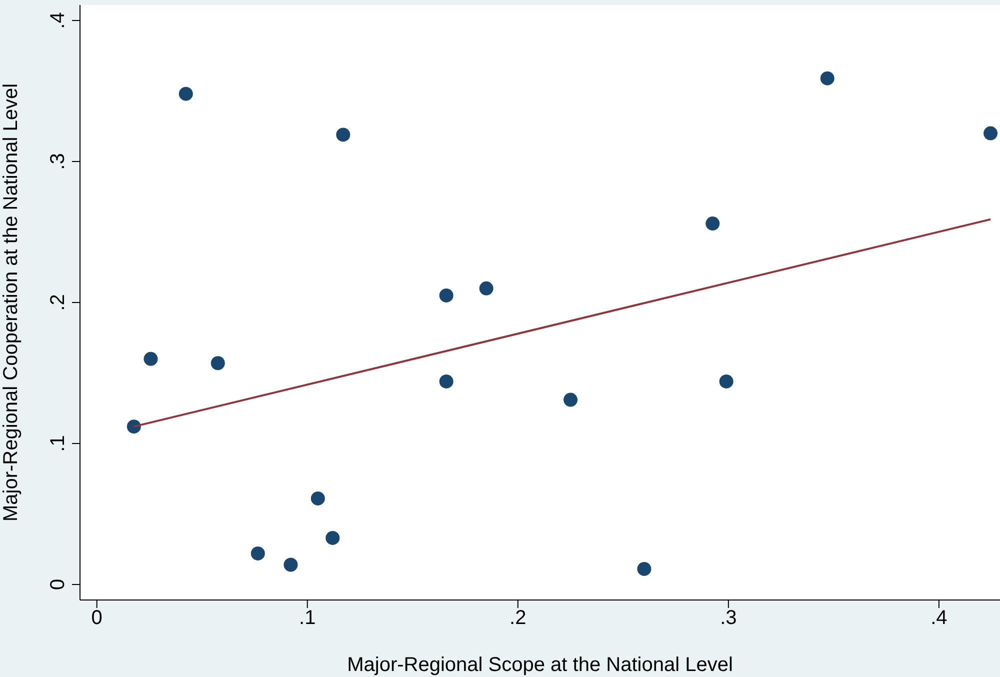 This screenshot has height=677, width=1000. I want to click on y-tick-label: .1, so click(58, 443).